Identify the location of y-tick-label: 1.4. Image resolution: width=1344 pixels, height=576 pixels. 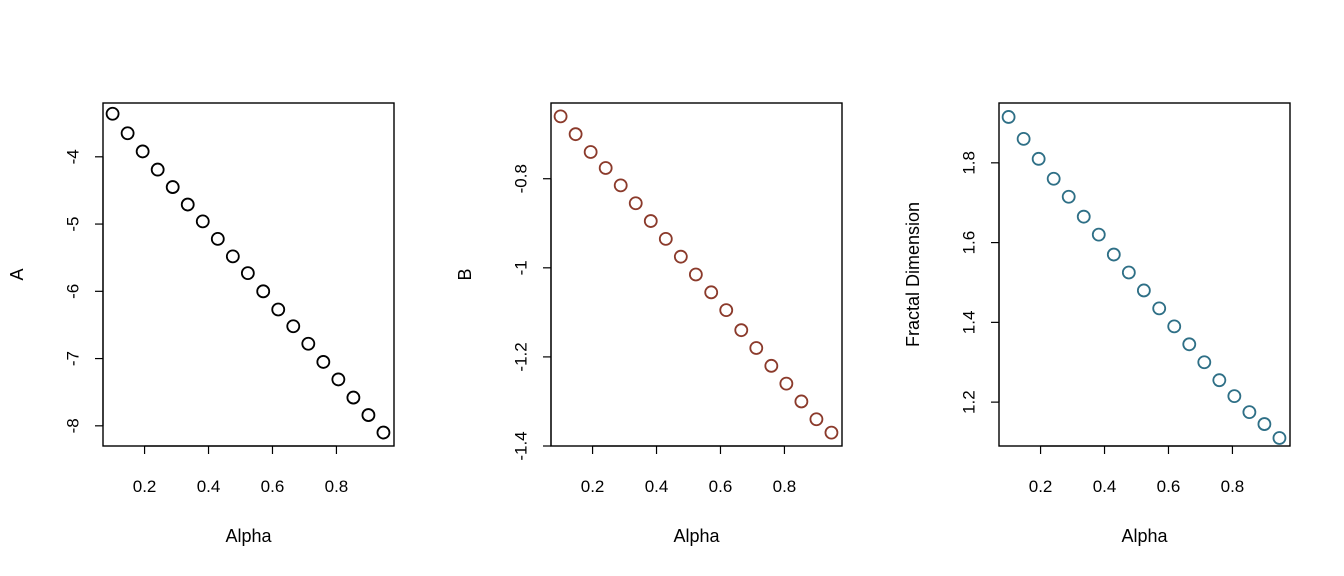
(969, 323).